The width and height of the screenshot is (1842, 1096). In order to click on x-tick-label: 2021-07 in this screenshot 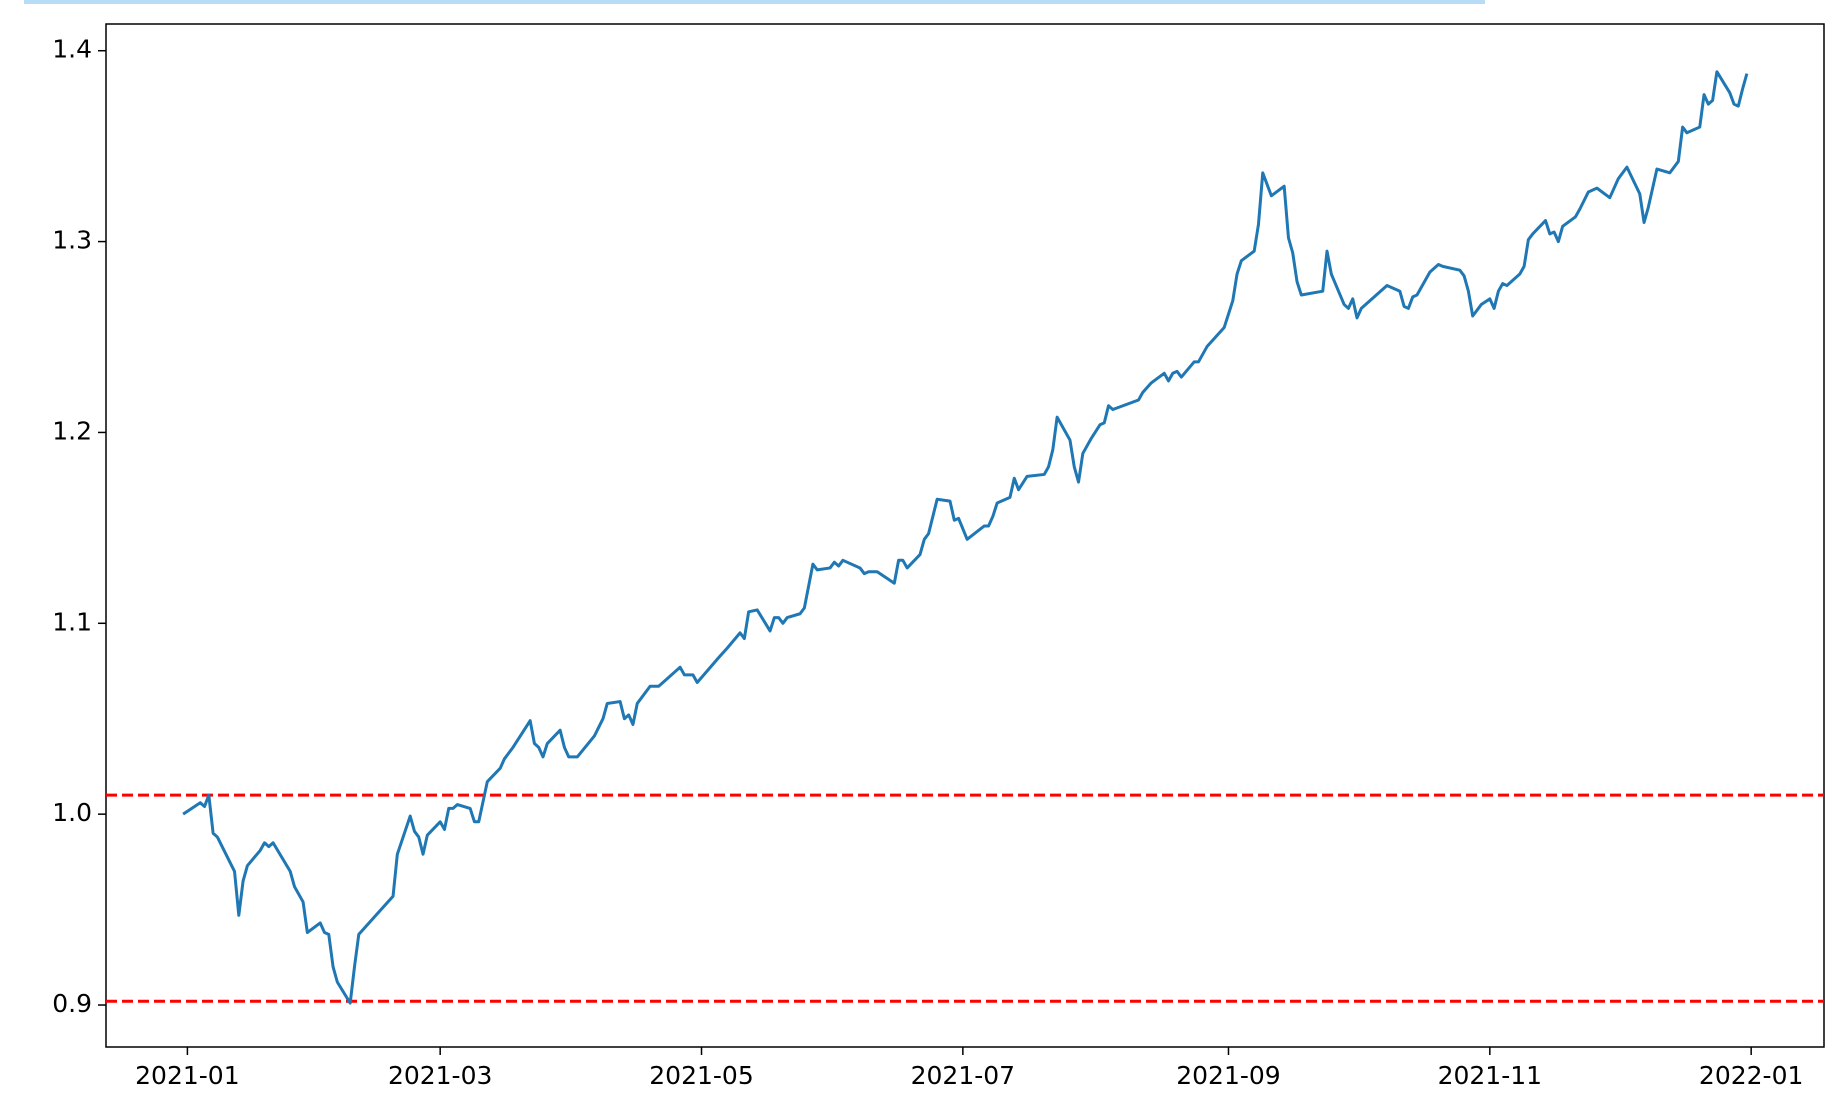, I will do `click(963, 1075)`.